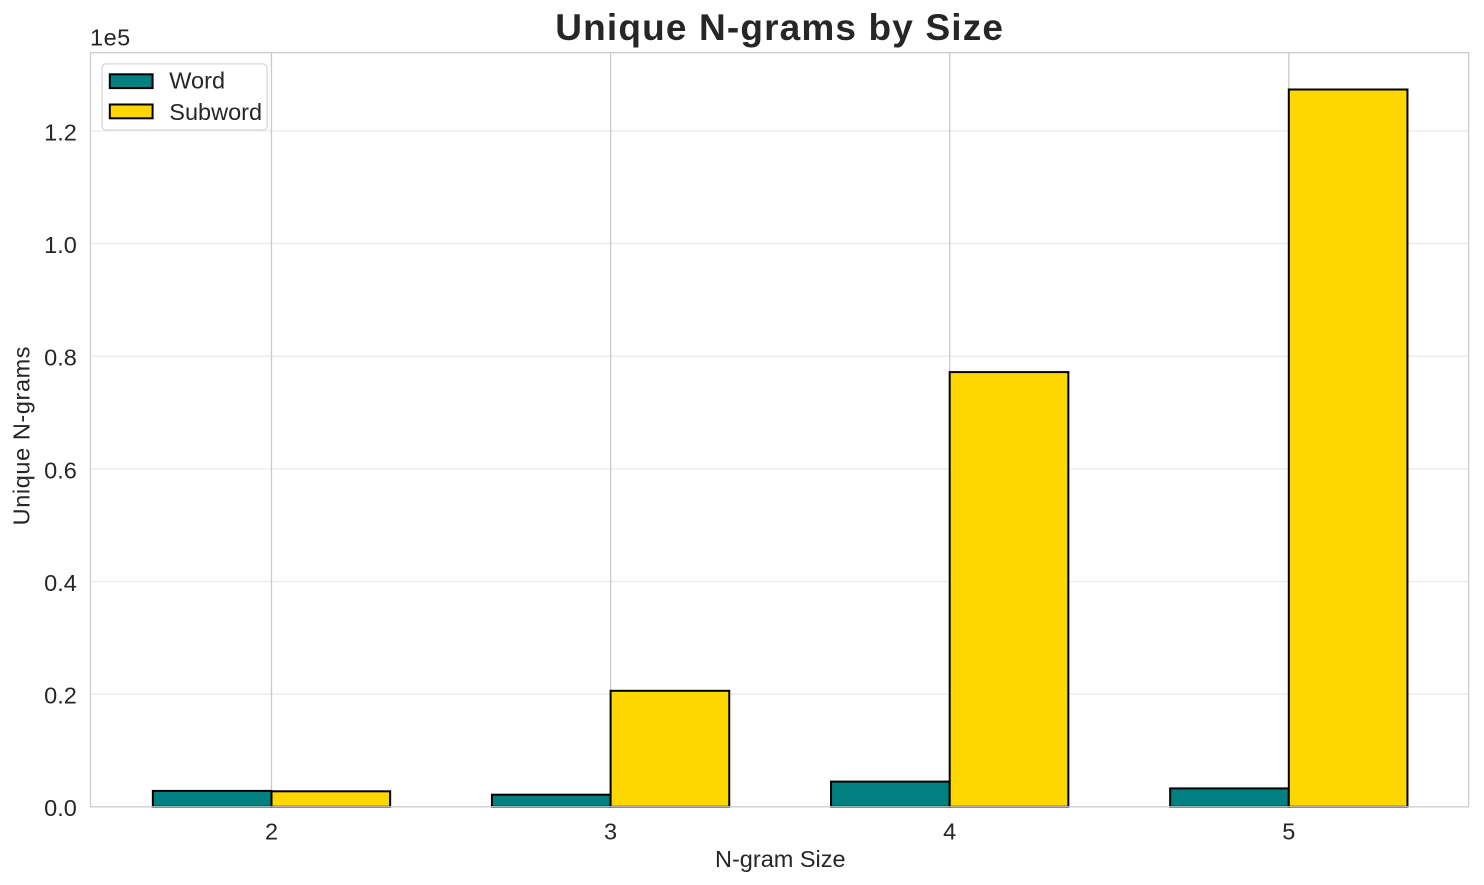 The width and height of the screenshot is (1484, 885). Describe the element at coordinates (271, 831) in the screenshot. I see `svg-text: 2` at that location.